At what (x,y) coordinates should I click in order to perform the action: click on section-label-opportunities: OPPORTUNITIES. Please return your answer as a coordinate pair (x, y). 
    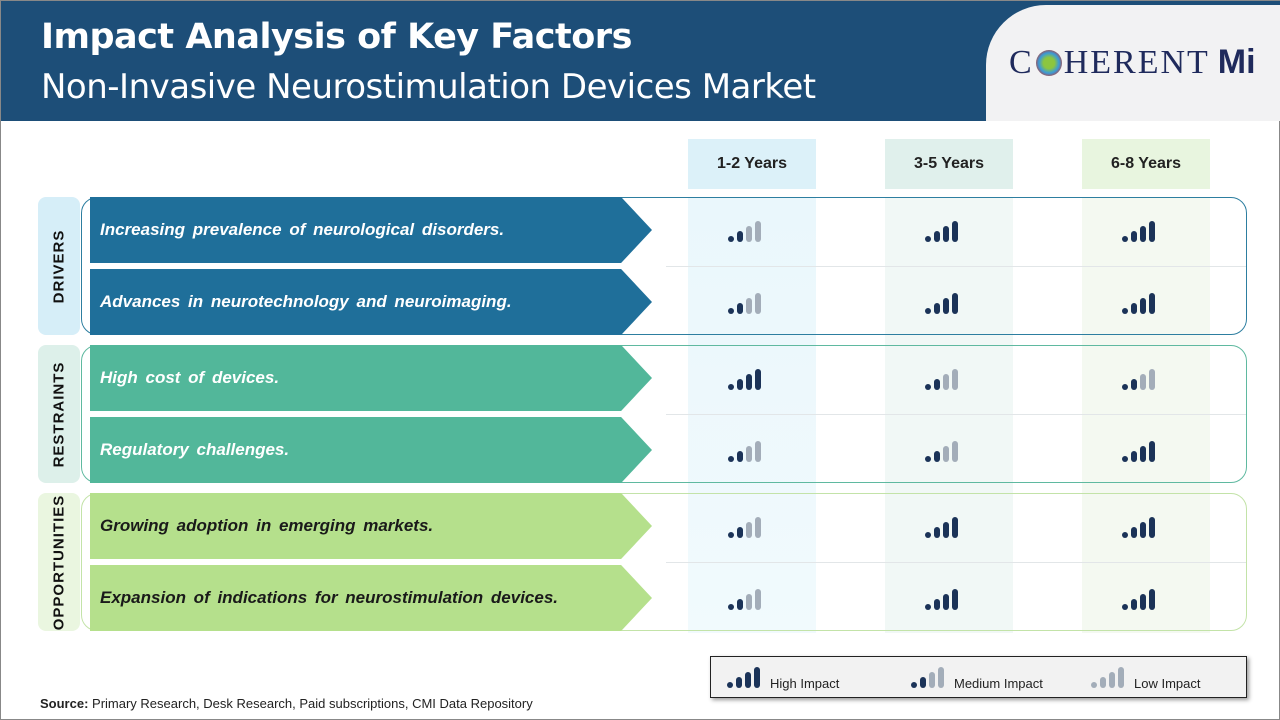
    Looking at the image, I should click on (59, 562).